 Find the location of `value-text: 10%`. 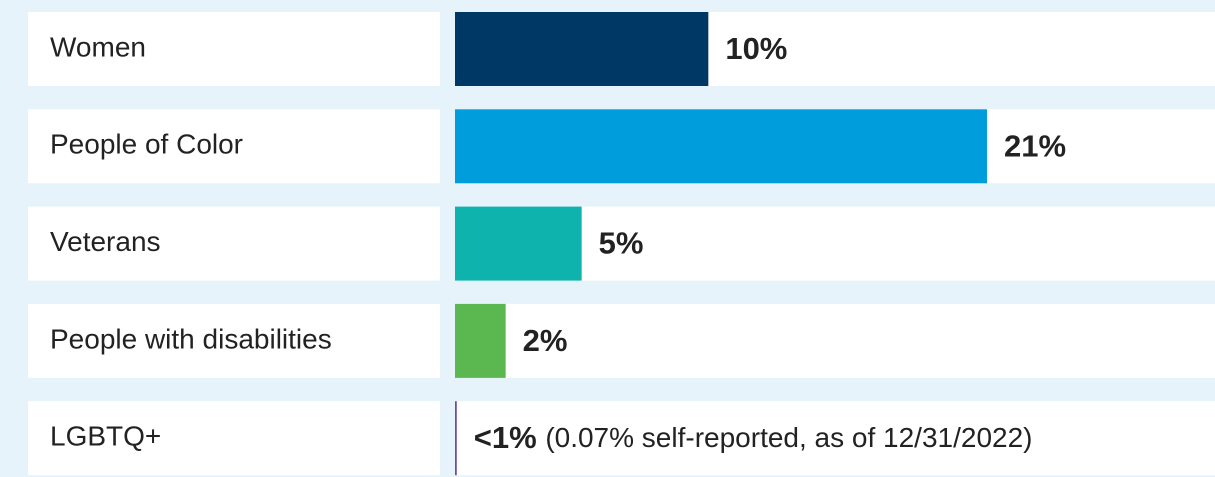

value-text: 10% is located at coordinates (756, 48).